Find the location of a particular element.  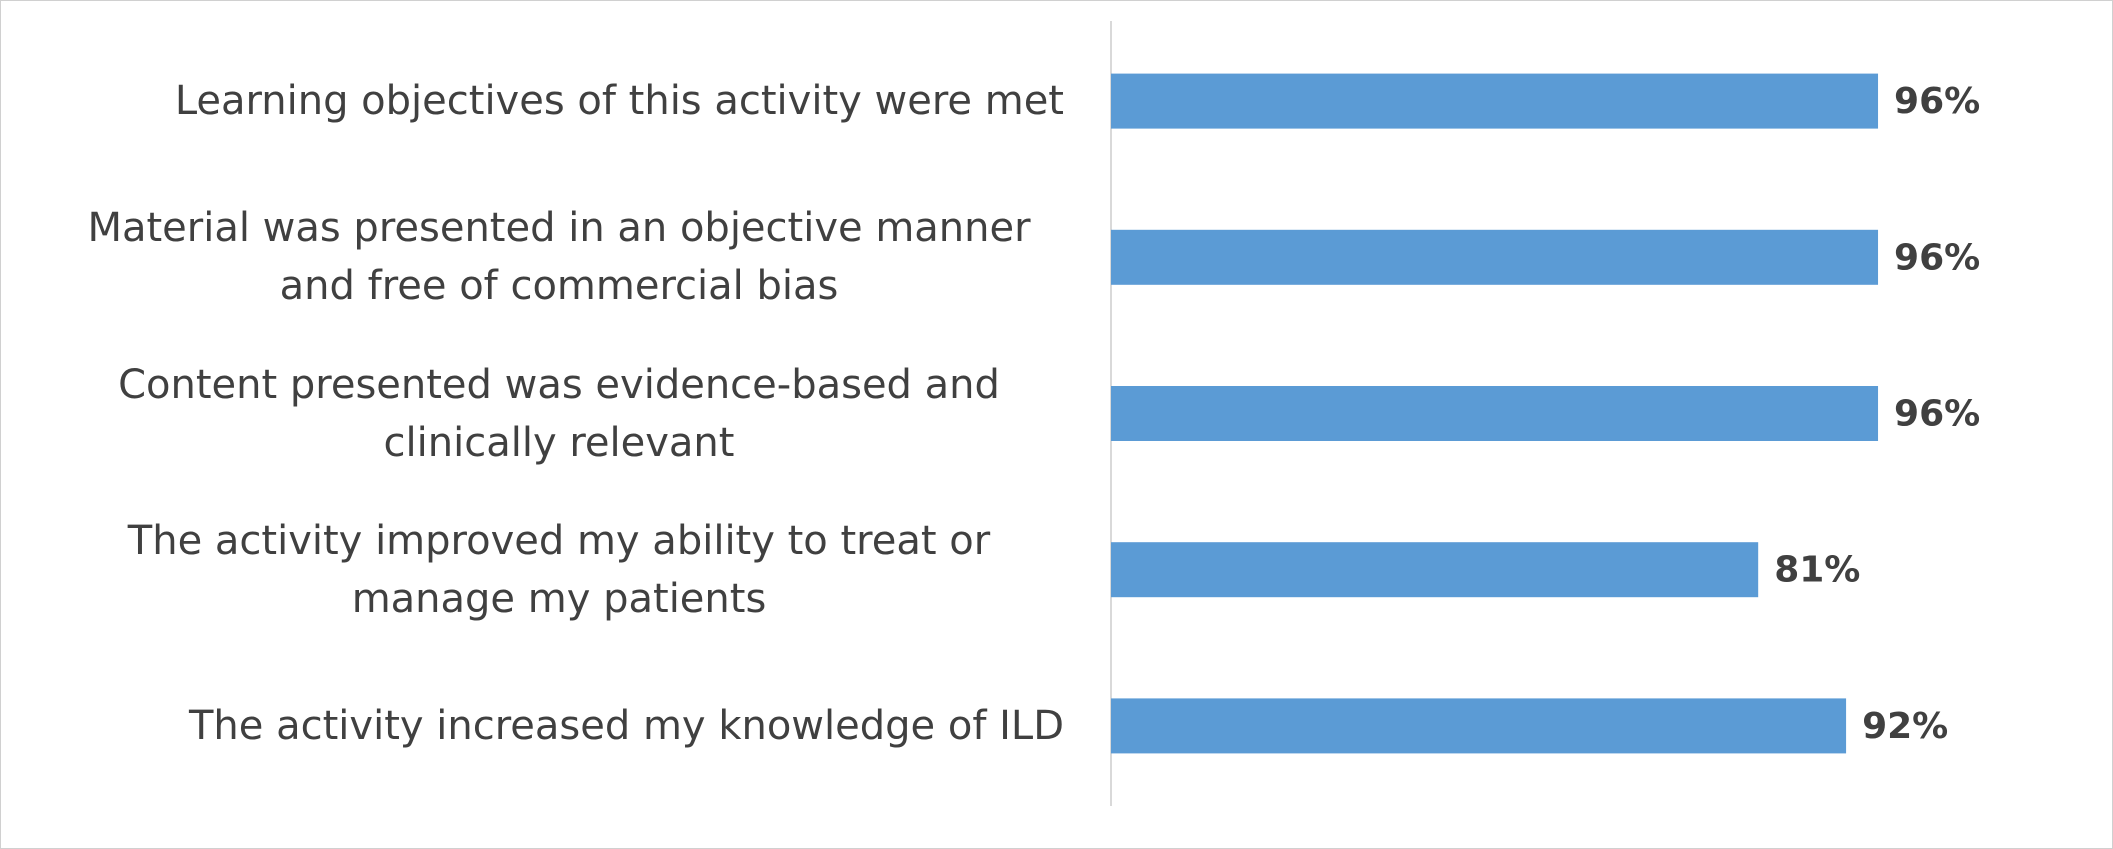

data-label: 81% is located at coordinates (1817, 570).